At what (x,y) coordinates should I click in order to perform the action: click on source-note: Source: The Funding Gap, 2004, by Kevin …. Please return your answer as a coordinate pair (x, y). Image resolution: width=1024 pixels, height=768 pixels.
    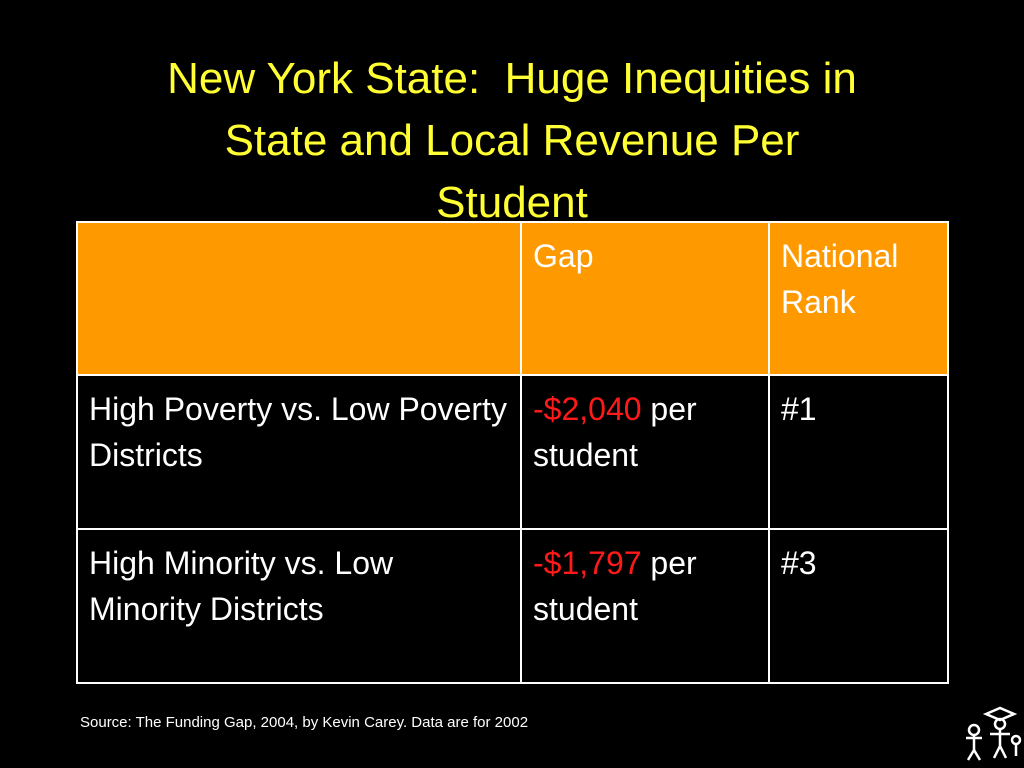
    Looking at the image, I should click on (304, 722).